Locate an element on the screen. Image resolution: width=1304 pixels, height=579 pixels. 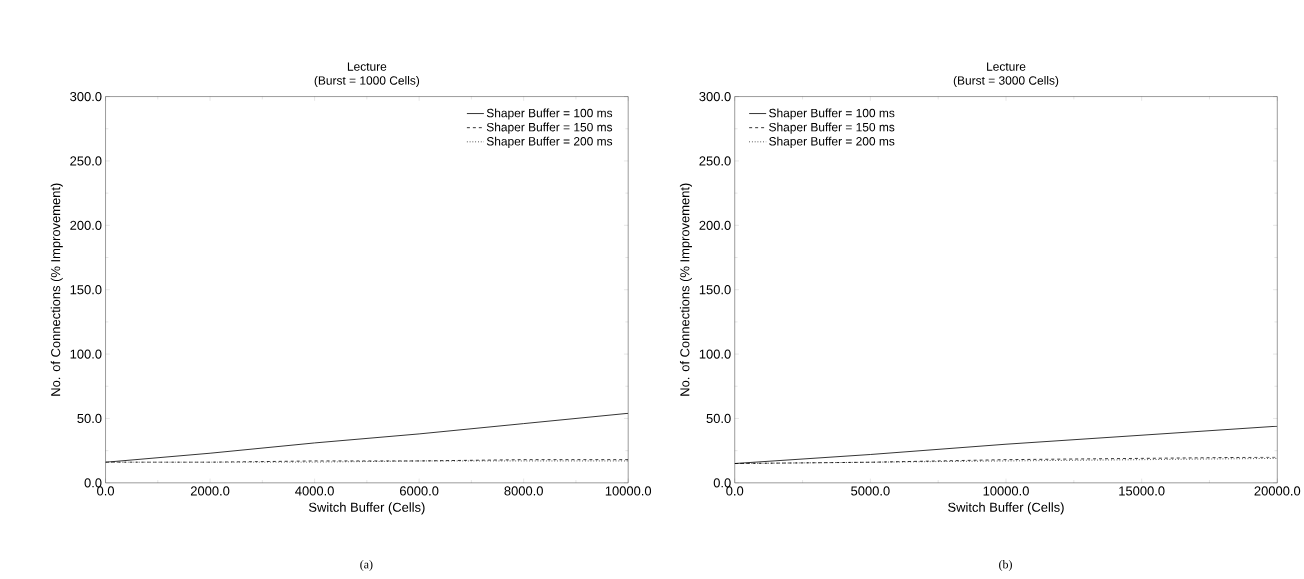
x-tick-label: 15000.0 is located at coordinates (1142, 491).